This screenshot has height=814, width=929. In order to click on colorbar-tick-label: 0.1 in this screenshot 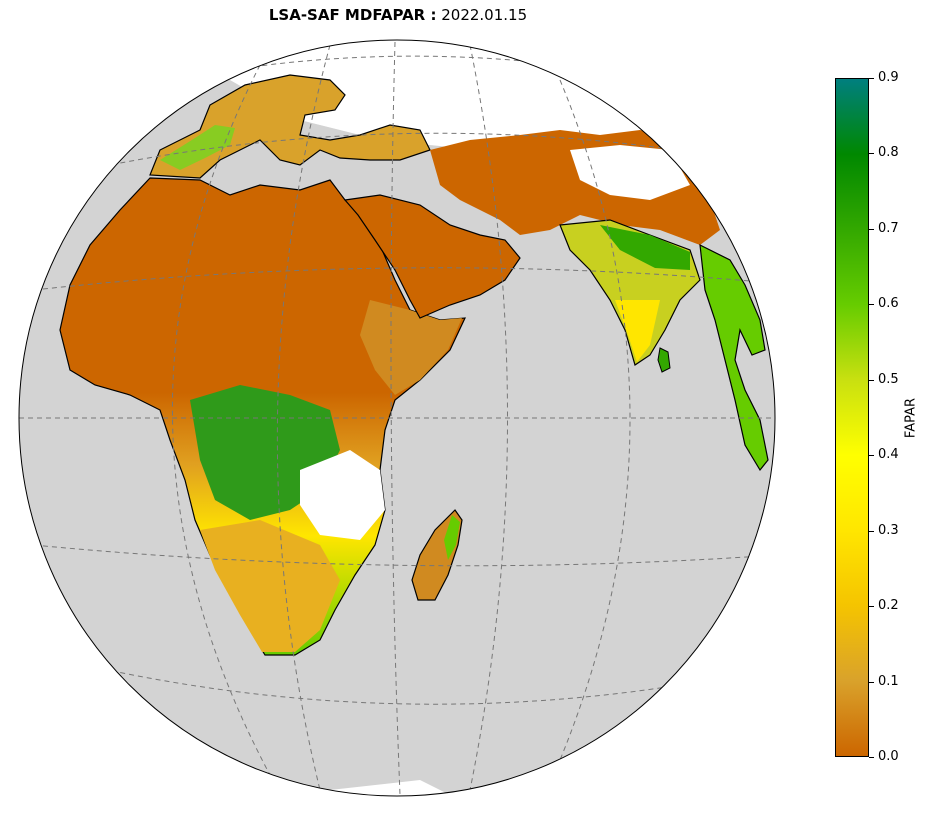, I will do `click(888, 681)`.